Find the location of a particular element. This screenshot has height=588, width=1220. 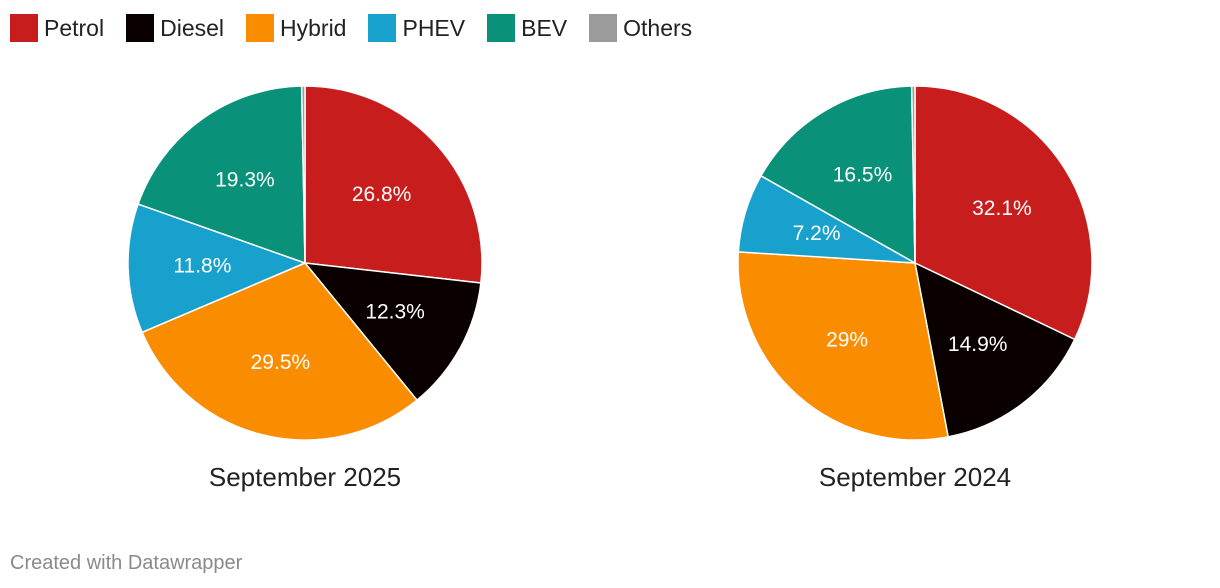

legend-label-phev: PHEV is located at coordinates (434, 28).